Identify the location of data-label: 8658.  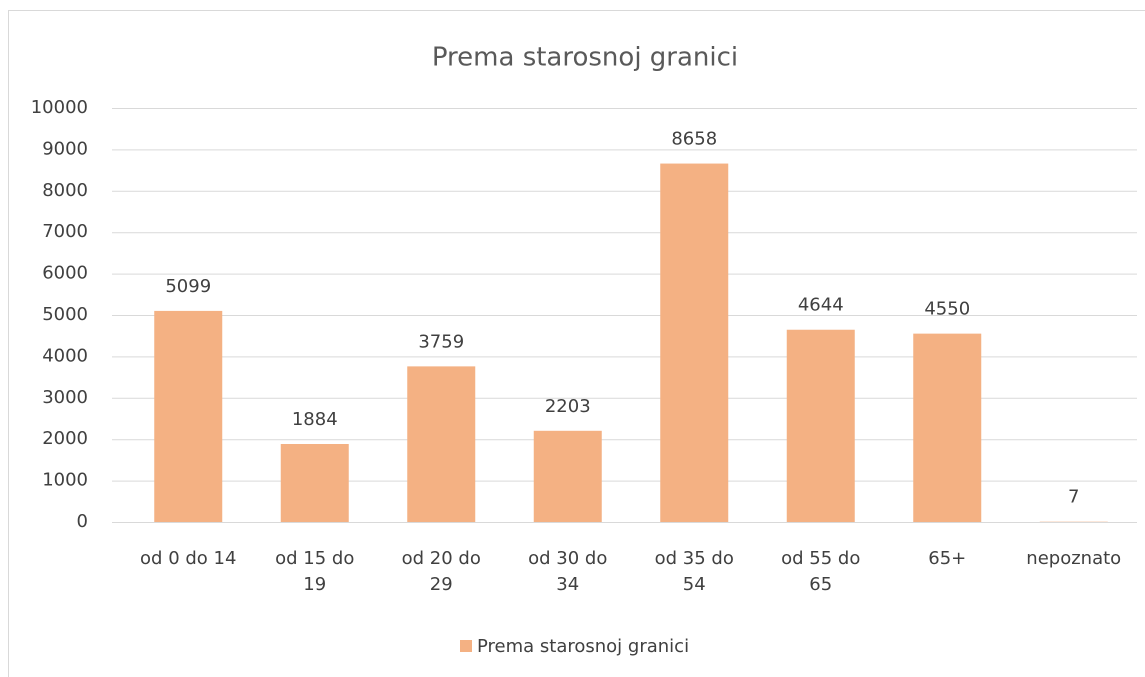
(694, 139).